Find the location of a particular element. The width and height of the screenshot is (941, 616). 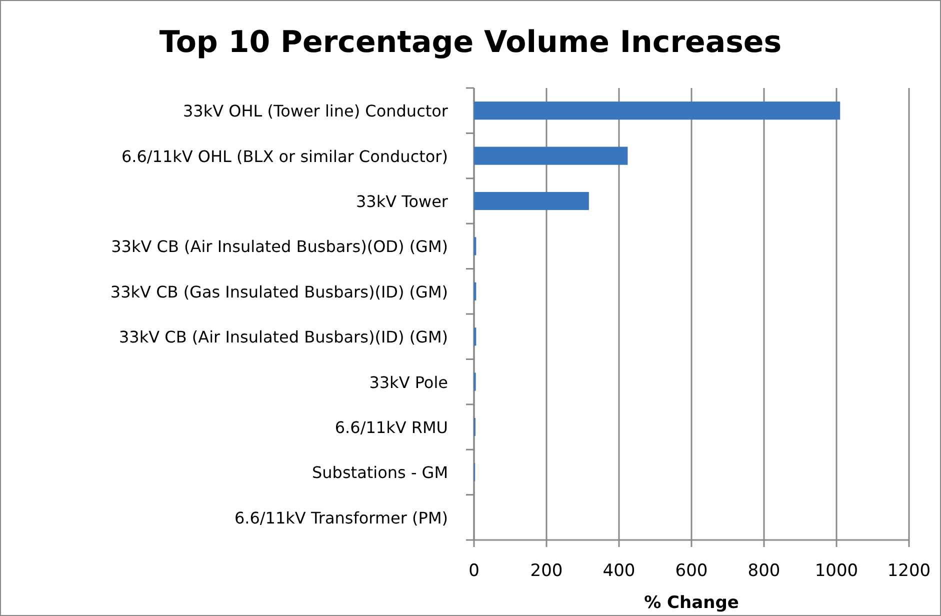

y-tick-label: 6.6/11kV OHL (BLX or similar Conductor) is located at coordinates (284, 156).